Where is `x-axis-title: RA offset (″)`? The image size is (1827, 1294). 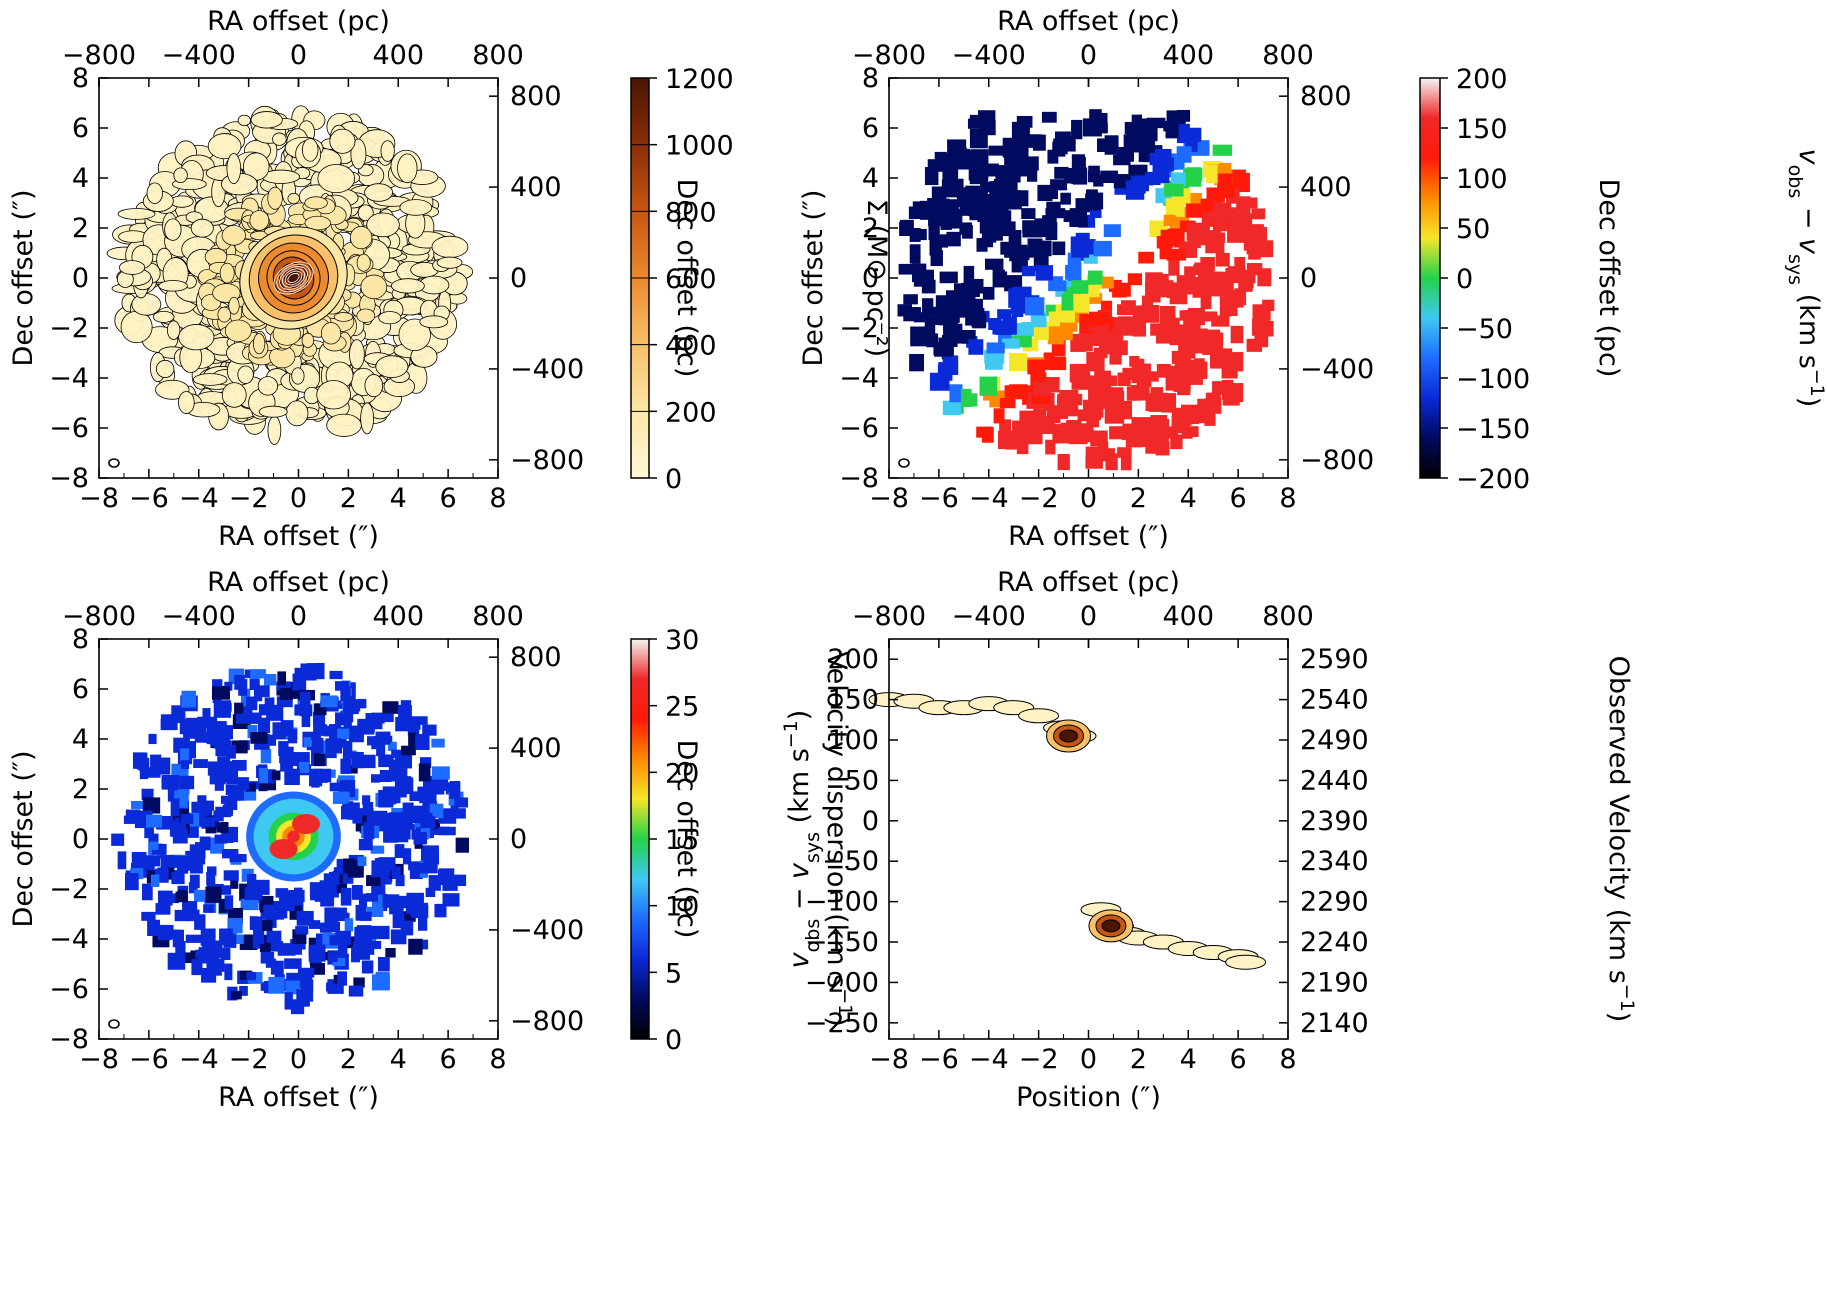 x-axis-title: RA offset (″) is located at coordinates (298, 1097).